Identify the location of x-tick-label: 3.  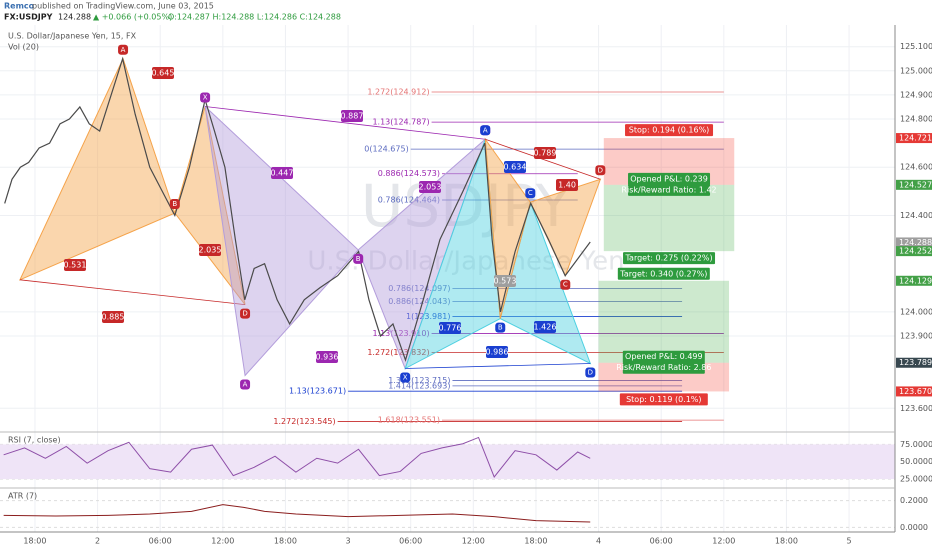
(348, 541).